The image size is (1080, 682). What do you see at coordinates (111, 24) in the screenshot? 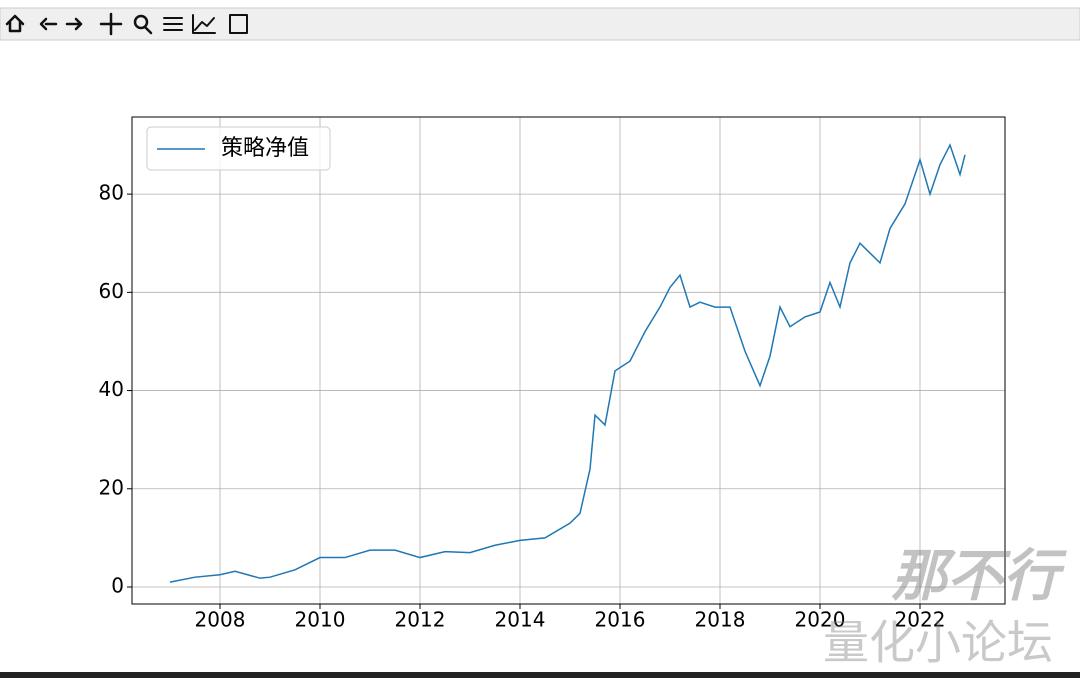
I see `pan-button` at bounding box center [111, 24].